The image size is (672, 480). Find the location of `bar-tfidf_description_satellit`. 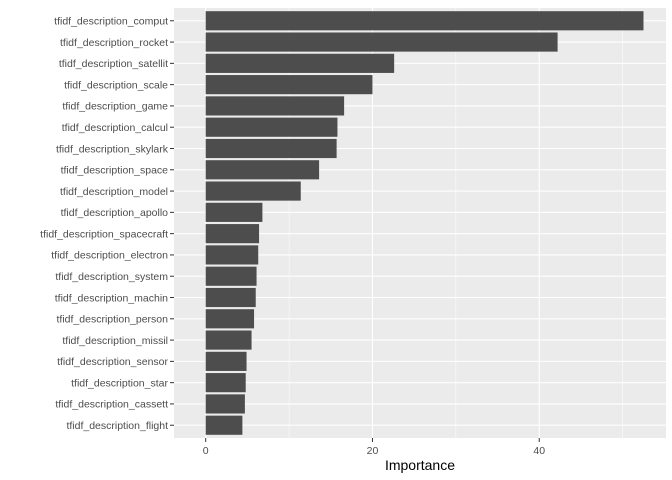

bar-tfidf_description_satellit is located at coordinates (300, 63).